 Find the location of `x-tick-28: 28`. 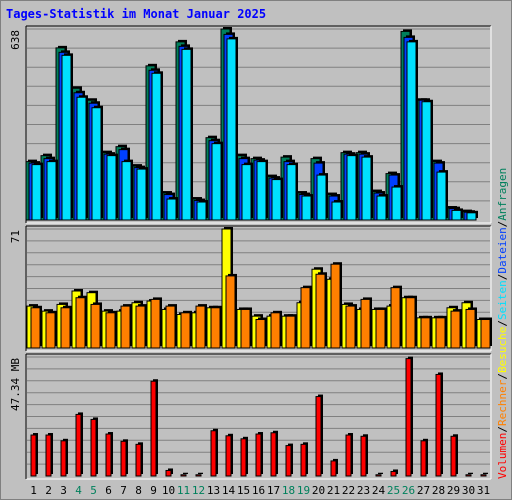

x-tick-28: 28 is located at coordinates (438, 490).